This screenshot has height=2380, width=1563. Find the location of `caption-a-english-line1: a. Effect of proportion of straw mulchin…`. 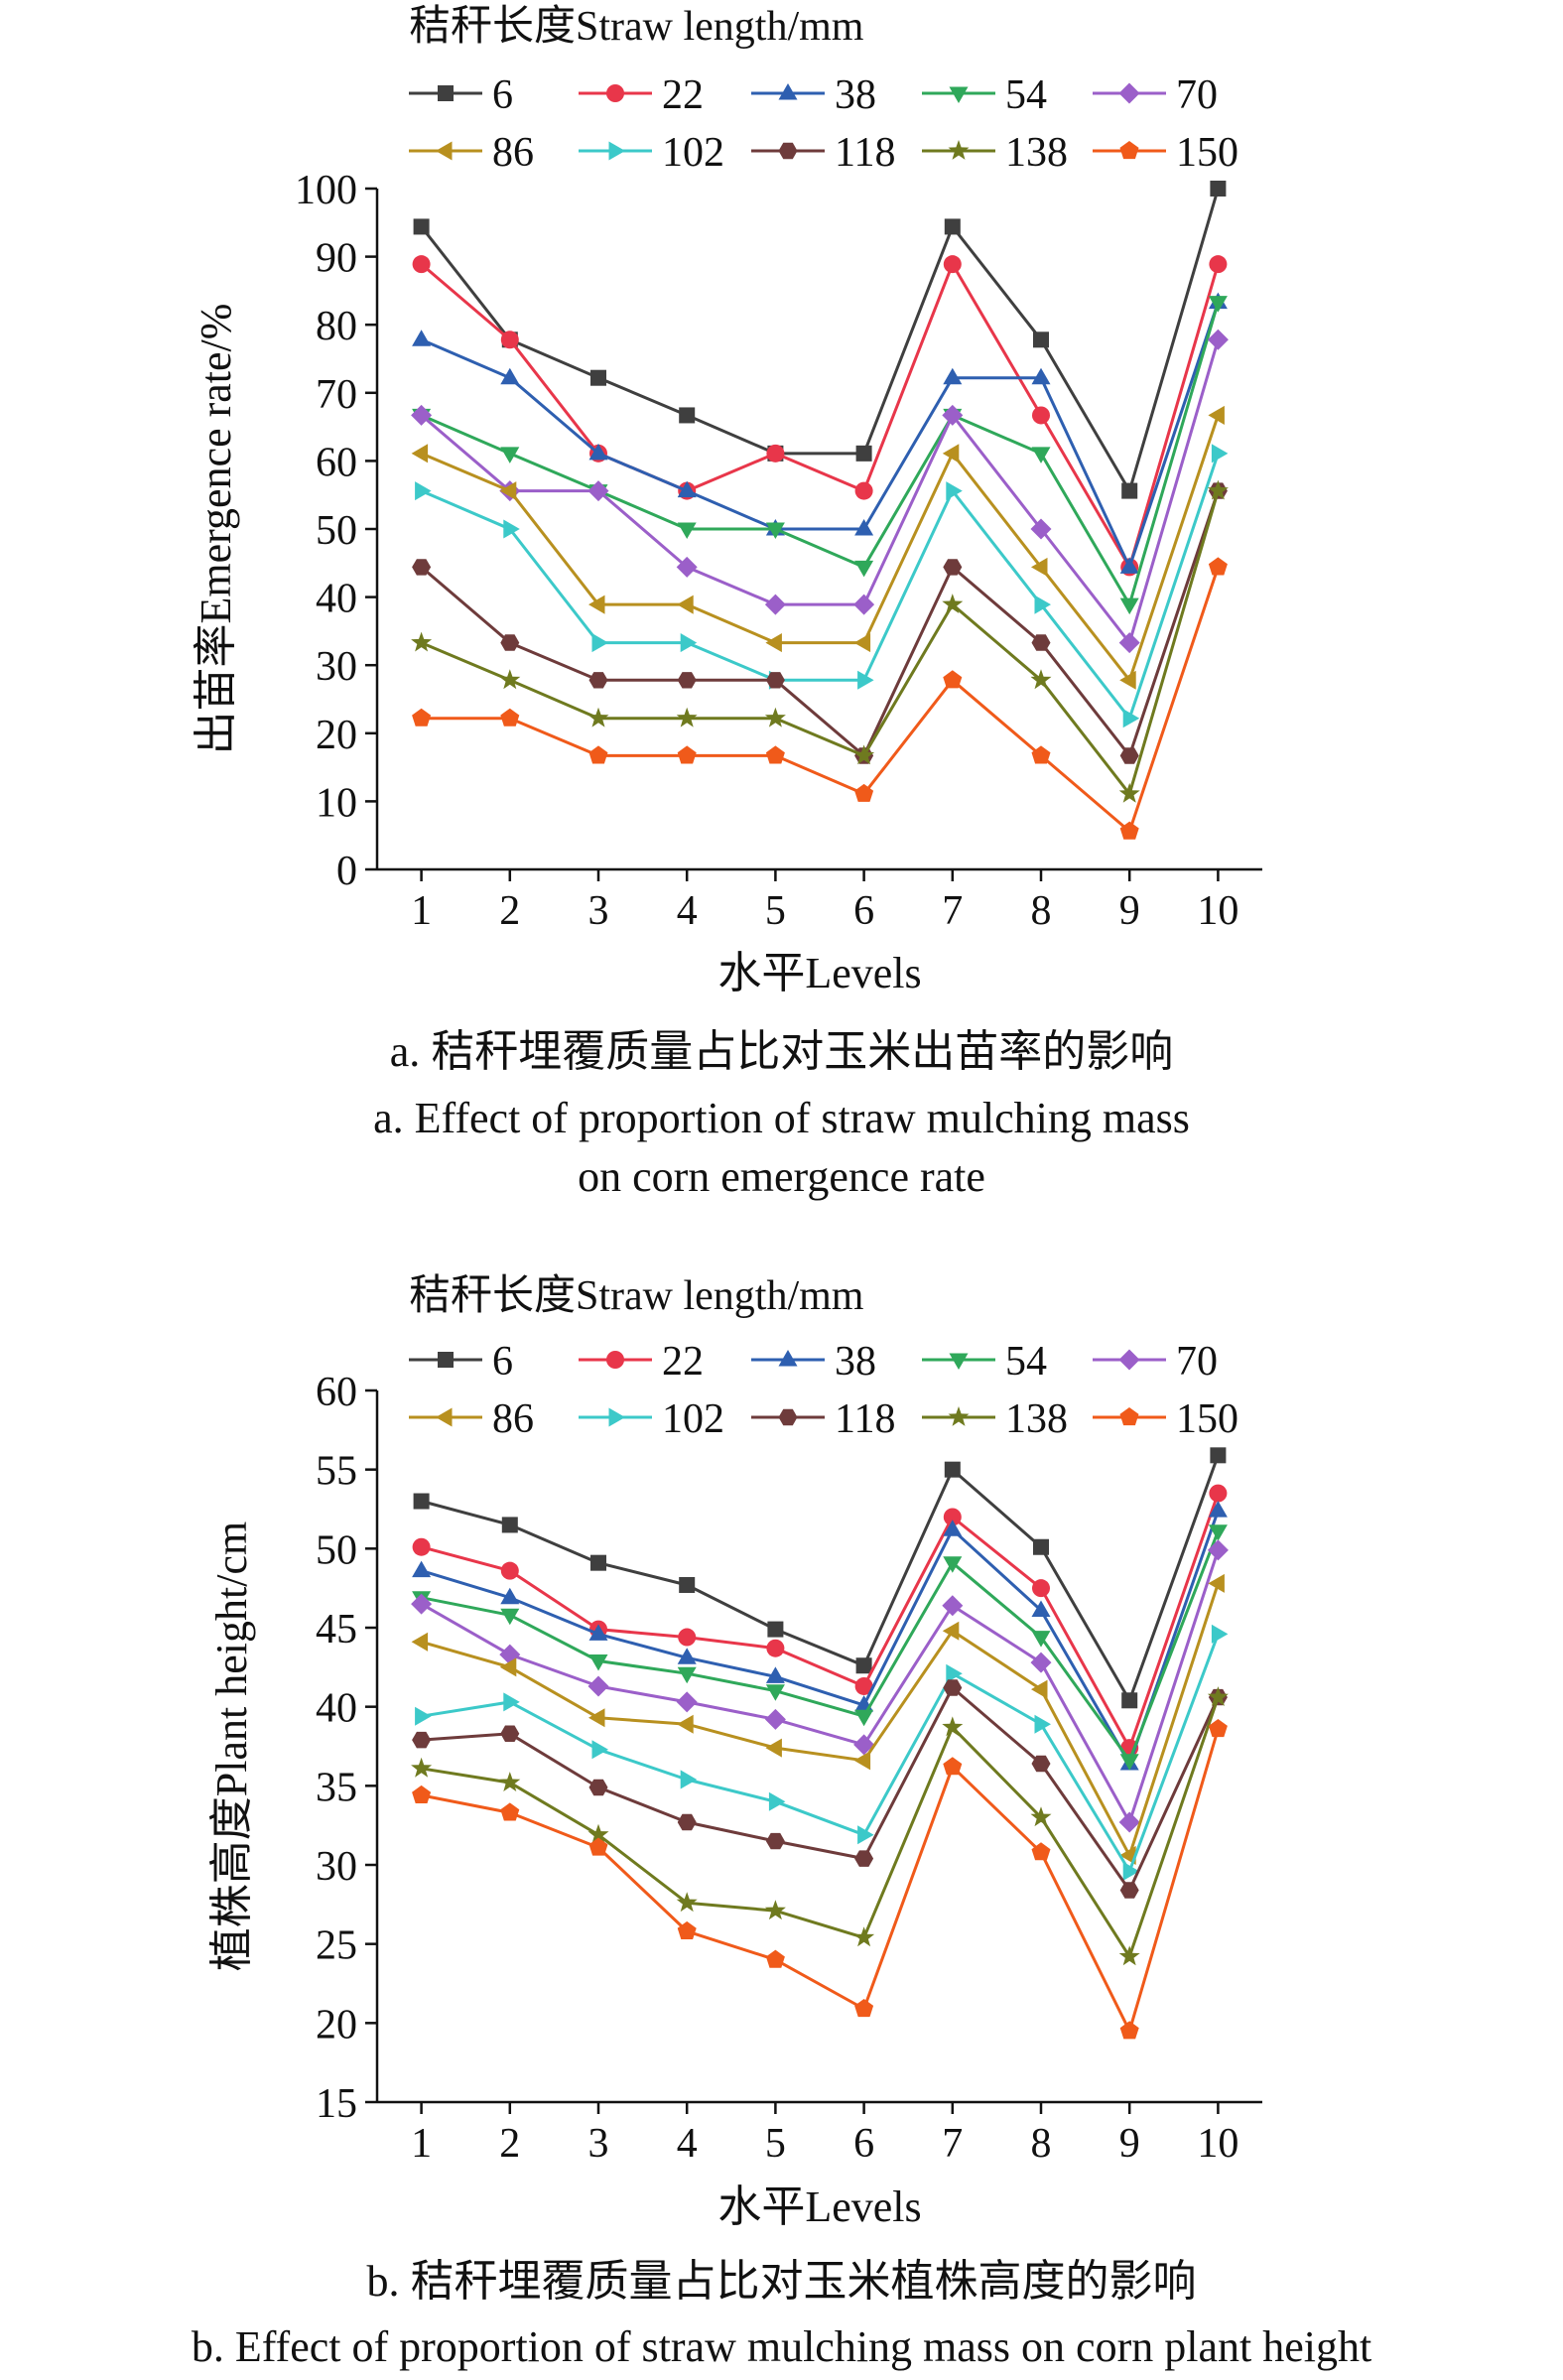

caption-a-english-line1: a. Effect of proportion of straw mulchin… is located at coordinates (781, 1118).